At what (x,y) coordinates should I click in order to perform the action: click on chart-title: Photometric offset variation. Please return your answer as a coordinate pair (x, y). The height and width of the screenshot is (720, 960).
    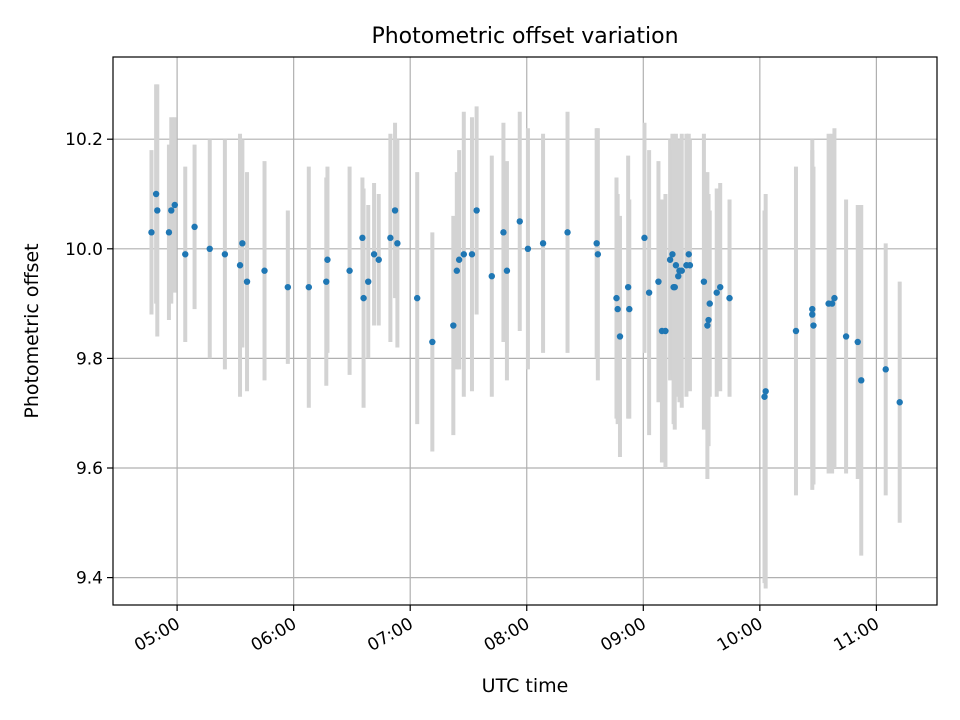
    Looking at the image, I should click on (524, 36).